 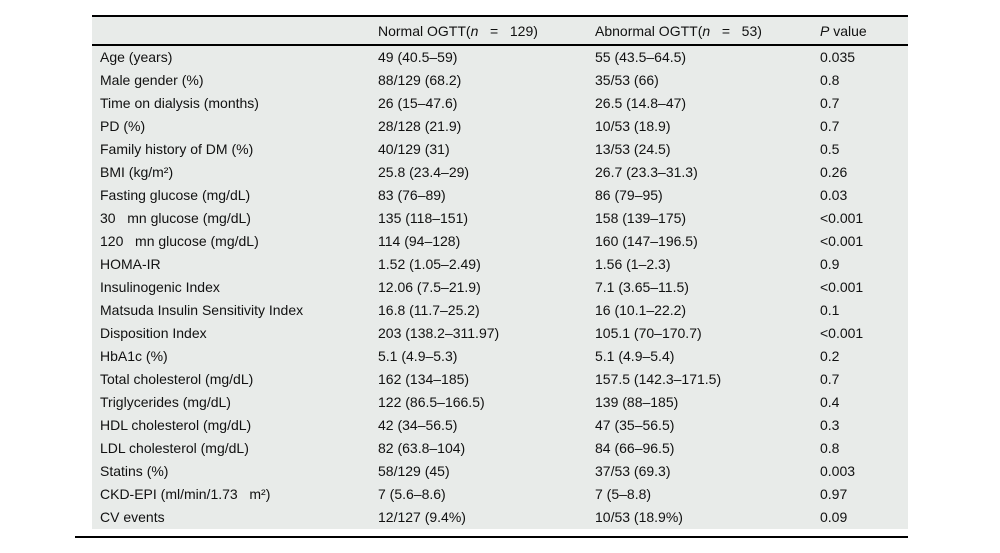 What do you see at coordinates (623, 494) in the screenshot?
I see `cell-abnormal-ogtt: 7 (5–8.8)` at bounding box center [623, 494].